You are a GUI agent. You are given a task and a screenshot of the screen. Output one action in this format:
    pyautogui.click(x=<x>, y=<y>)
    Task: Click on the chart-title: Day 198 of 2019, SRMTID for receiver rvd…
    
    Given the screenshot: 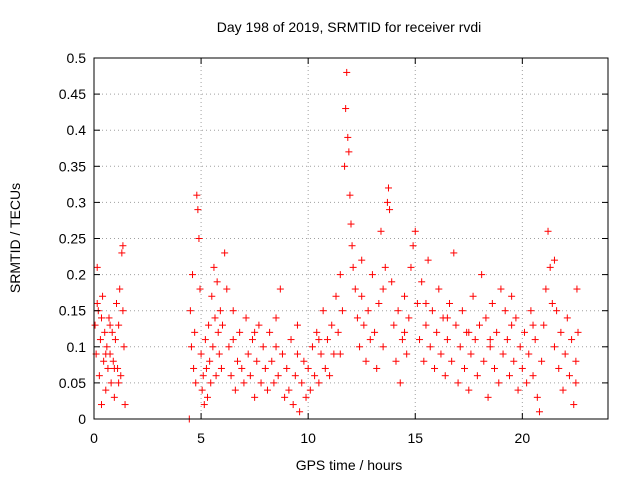 What is the action you would take?
    pyautogui.click(x=349, y=27)
    